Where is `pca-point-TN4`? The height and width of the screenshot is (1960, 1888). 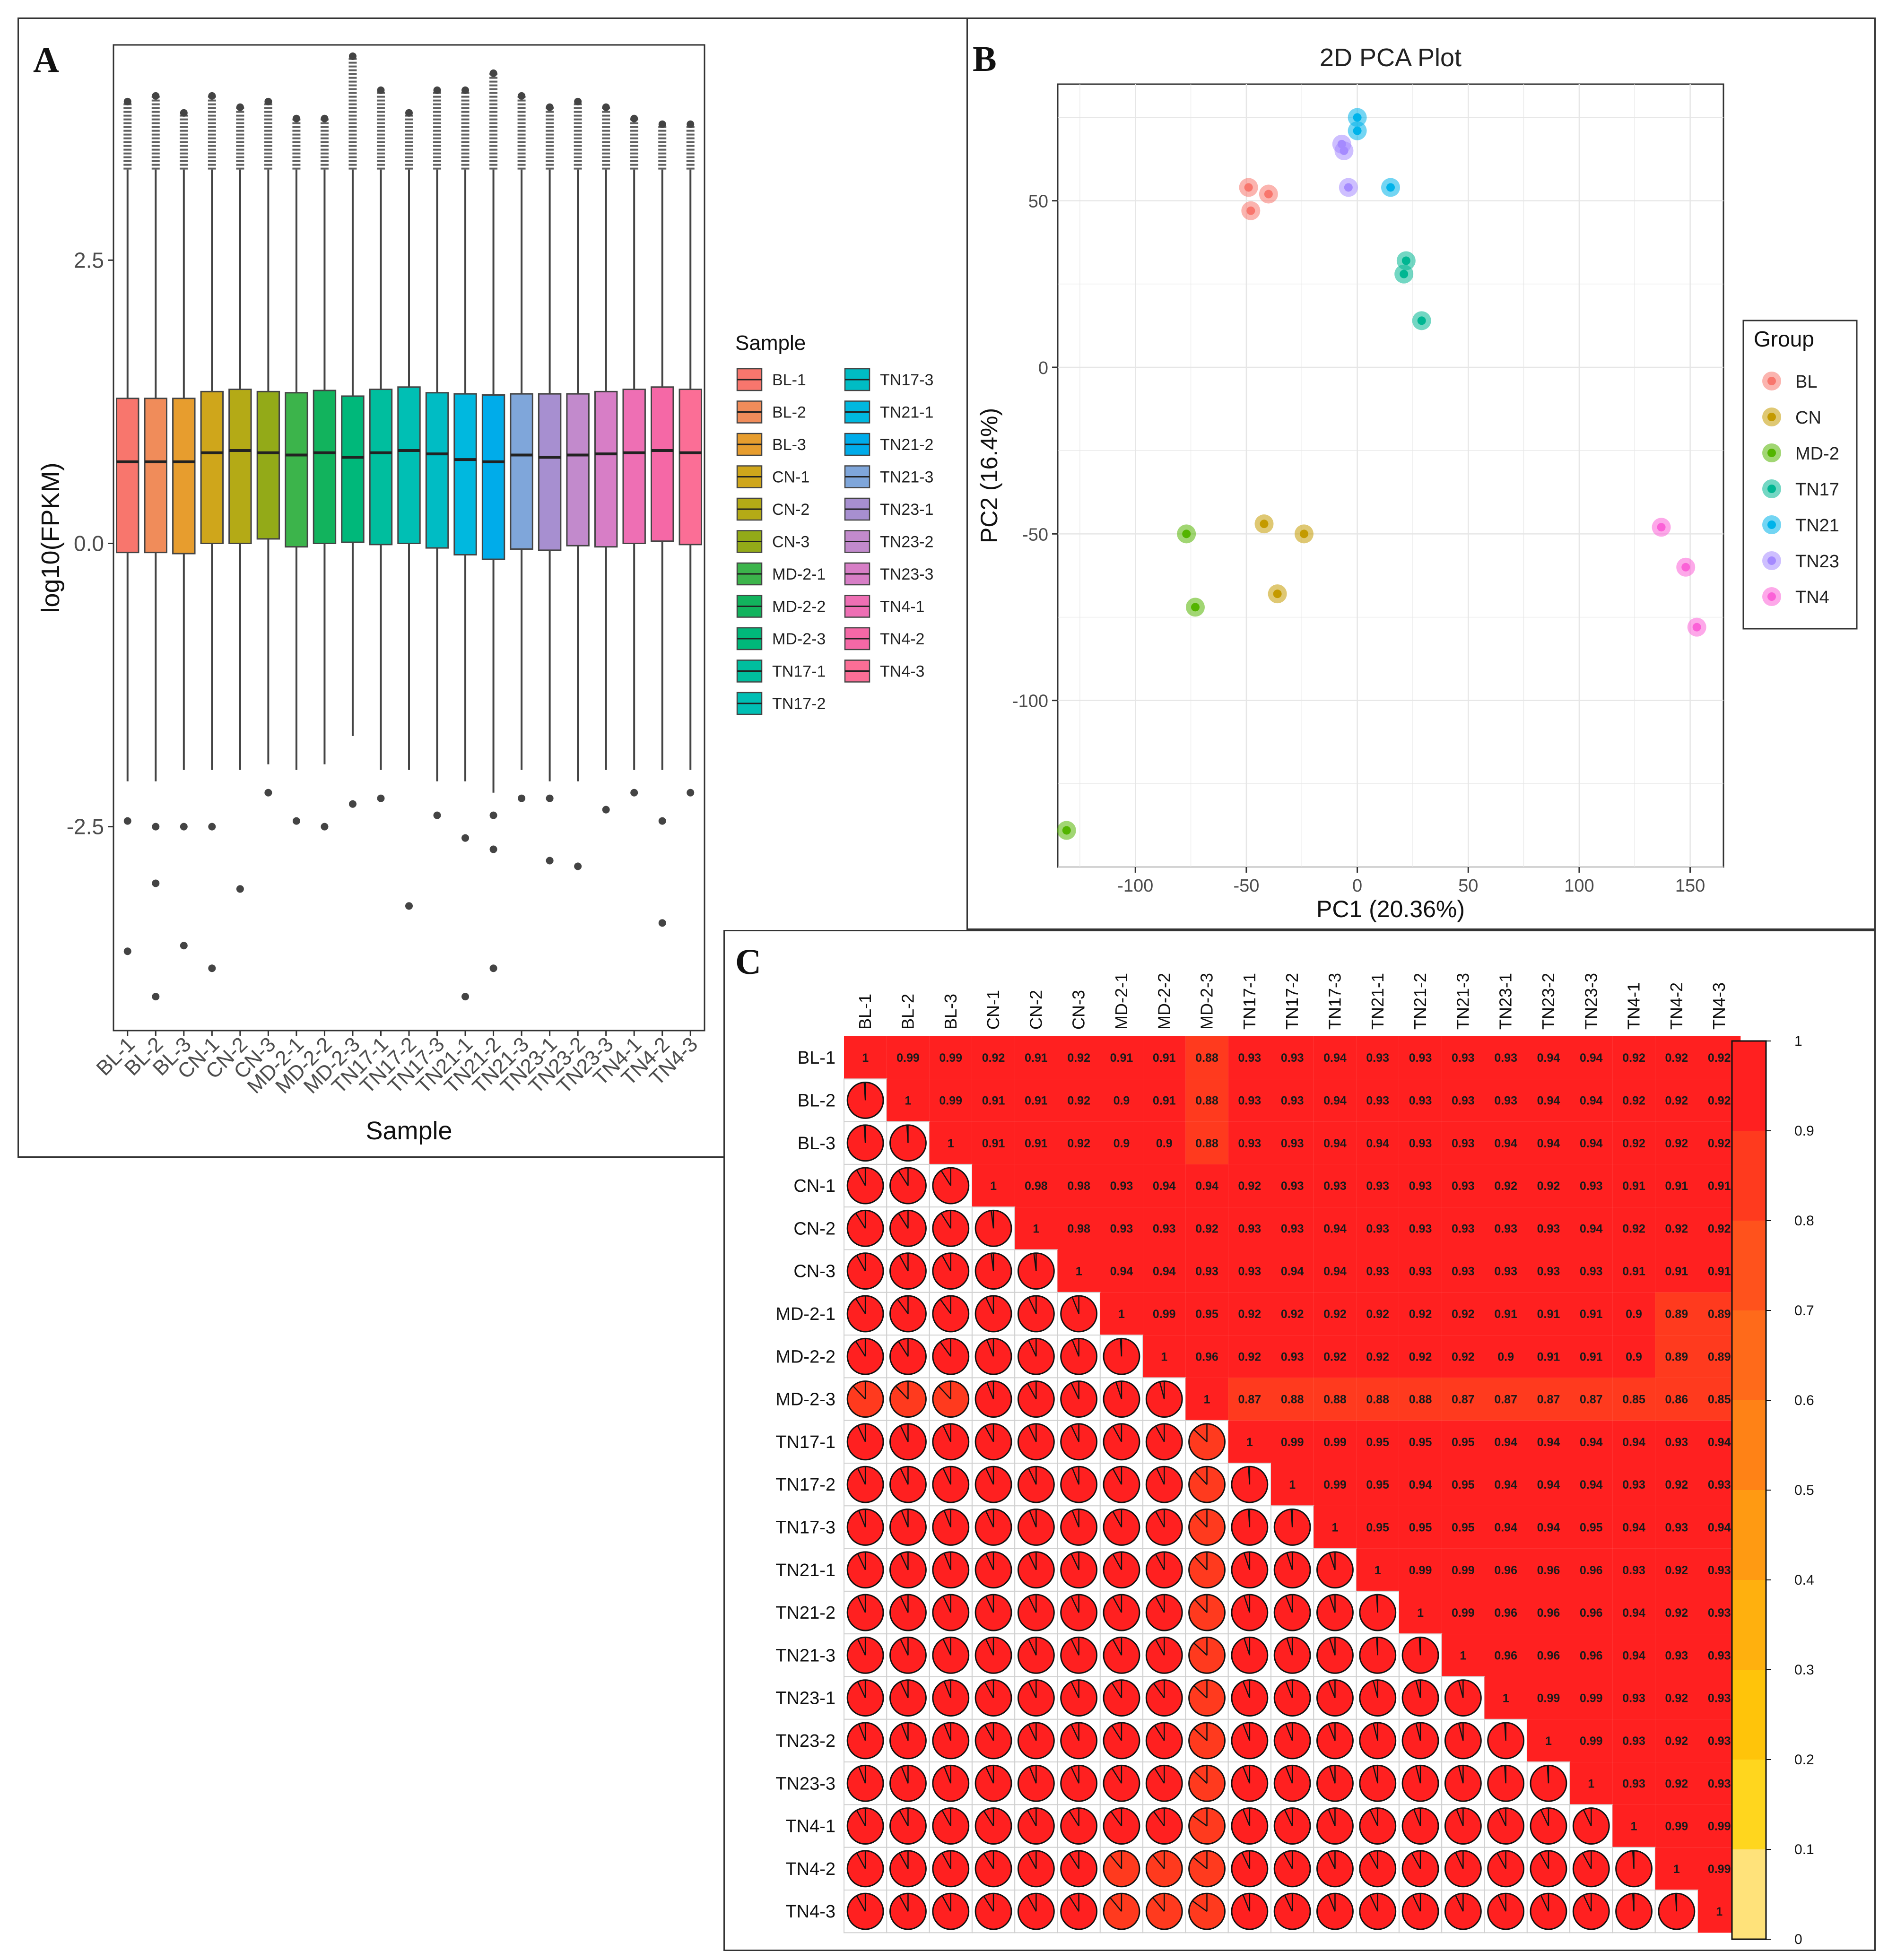
pca-point-TN4 is located at coordinates (1697, 627).